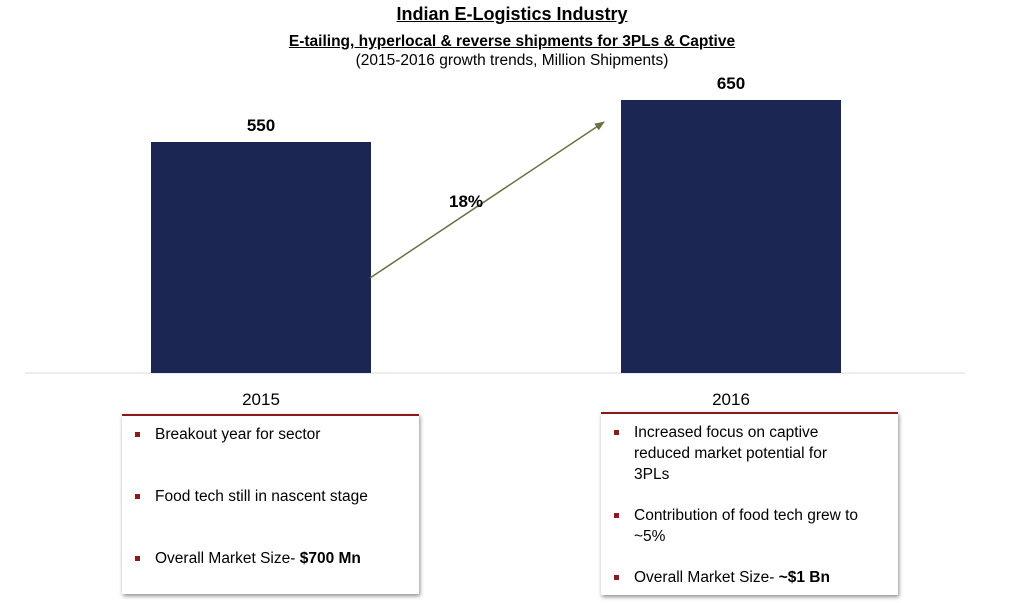 The height and width of the screenshot is (603, 1024). Describe the element at coordinates (749, 526) in the screenshot. I see `notes-item: Contribution of food tech grew to ~5%` at that location.